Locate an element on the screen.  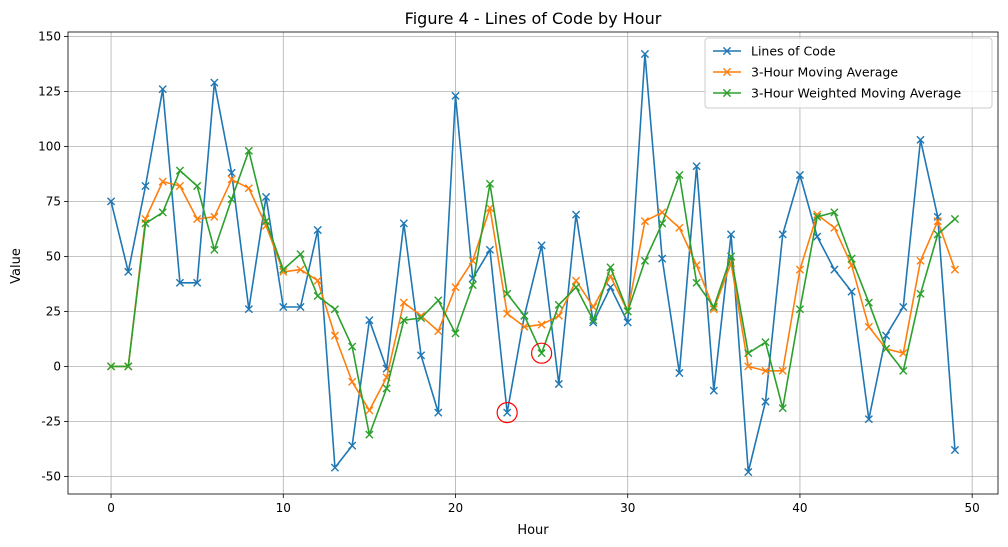
y-tick-label: 150 is located at coordinates (49, 36).